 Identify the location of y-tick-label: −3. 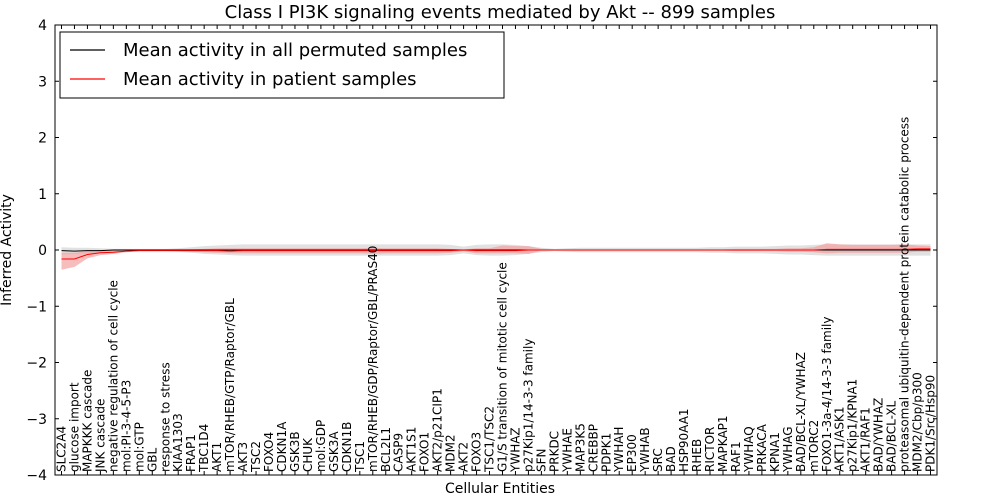
(36, 420).